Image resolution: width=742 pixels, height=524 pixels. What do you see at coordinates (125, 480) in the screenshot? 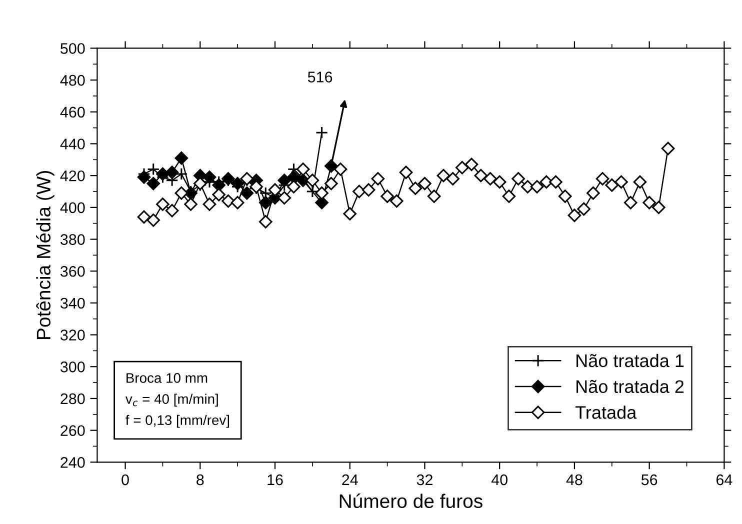
I see `x-tick-label: 0` at bounding box center [125, 480].